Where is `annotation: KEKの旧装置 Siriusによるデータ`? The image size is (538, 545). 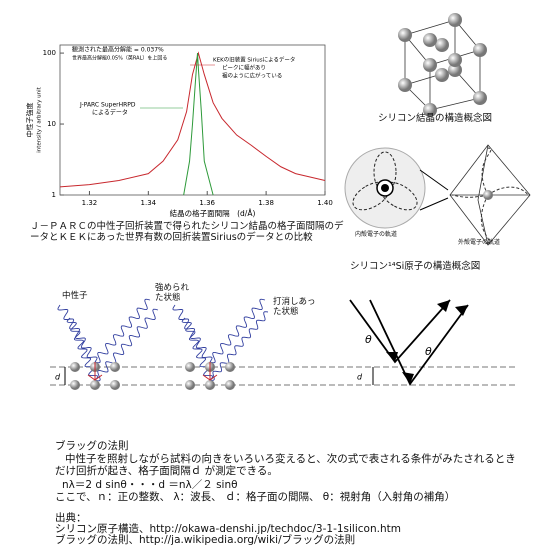
annotation: KEKの旧装置 Siriusによるデータ is located at coordinates (254, 60).